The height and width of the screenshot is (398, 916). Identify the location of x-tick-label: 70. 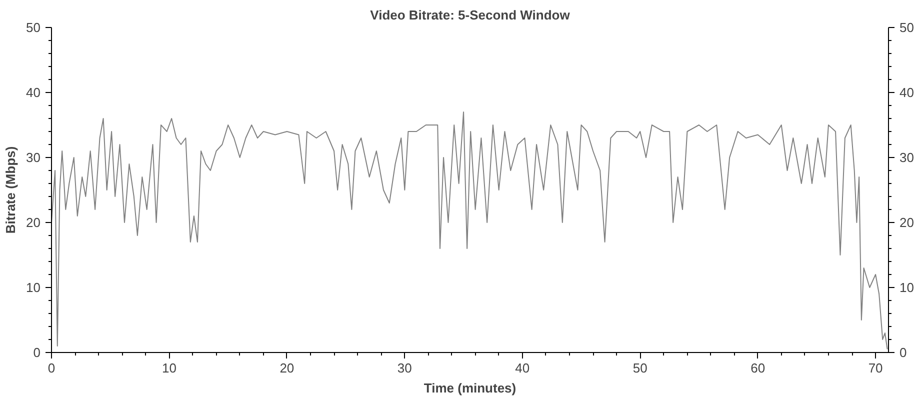
(875, 368).